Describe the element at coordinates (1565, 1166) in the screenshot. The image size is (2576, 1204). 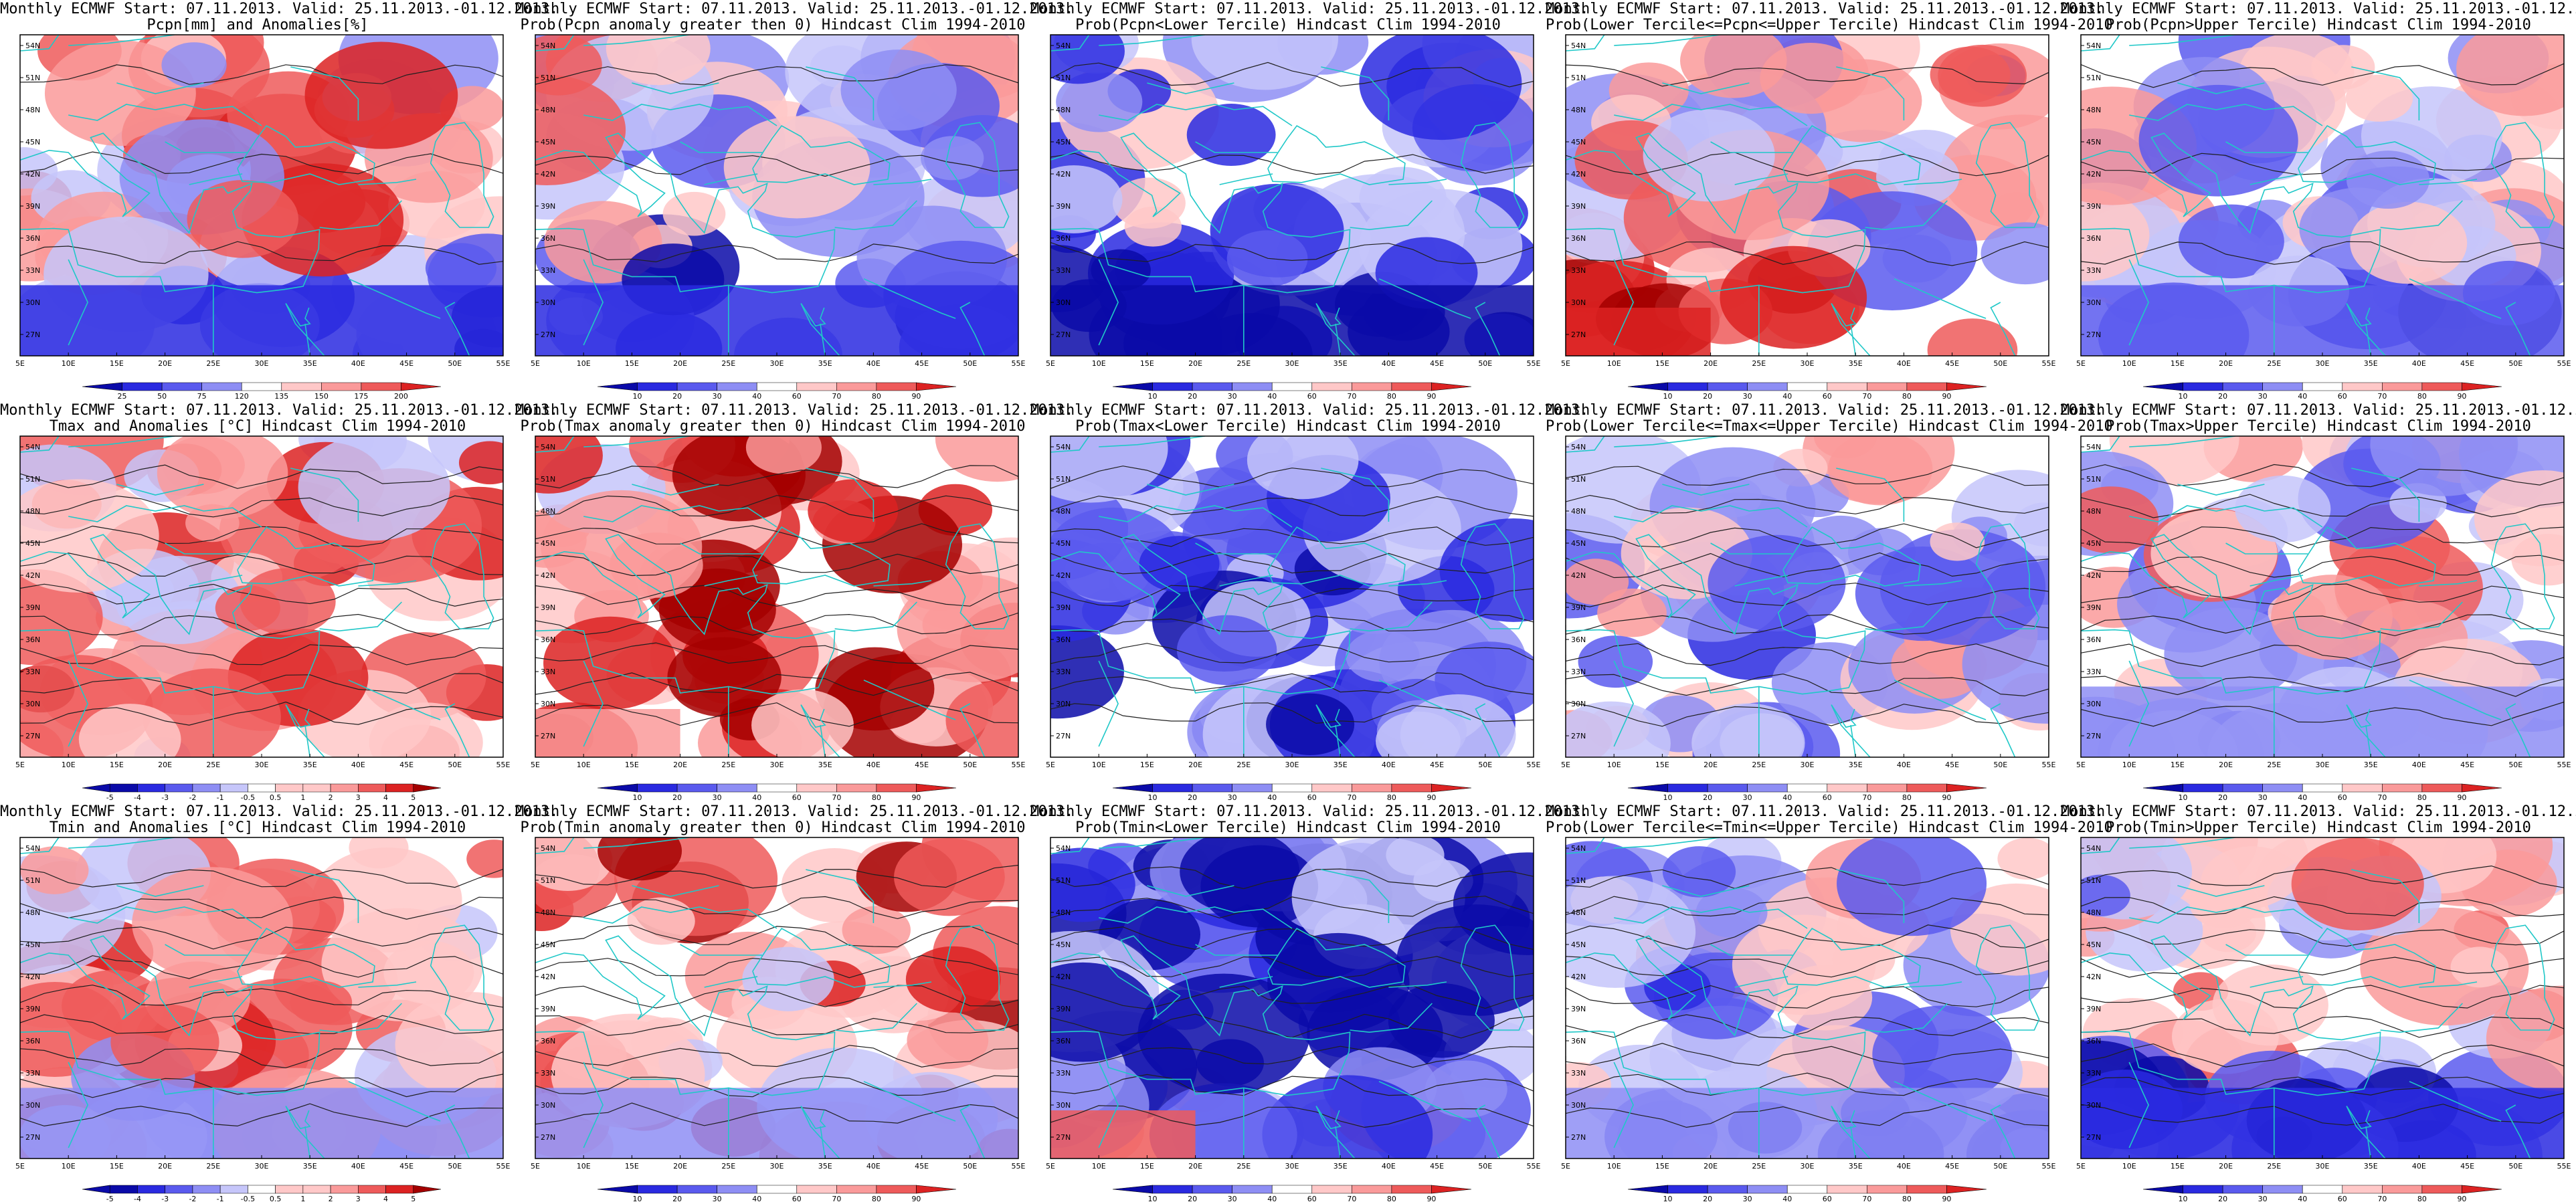
I see `longitude-label: 5E` at that location.